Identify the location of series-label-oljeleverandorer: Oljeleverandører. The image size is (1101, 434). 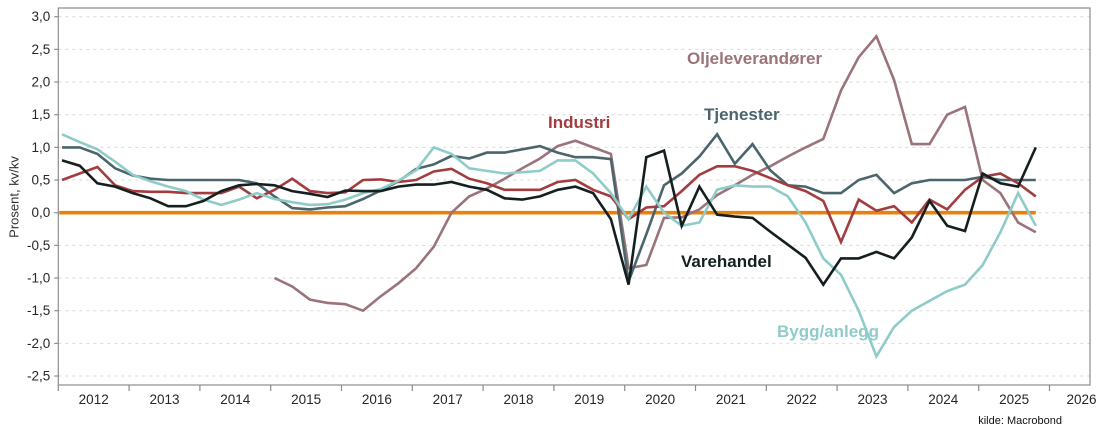
(755, 58).